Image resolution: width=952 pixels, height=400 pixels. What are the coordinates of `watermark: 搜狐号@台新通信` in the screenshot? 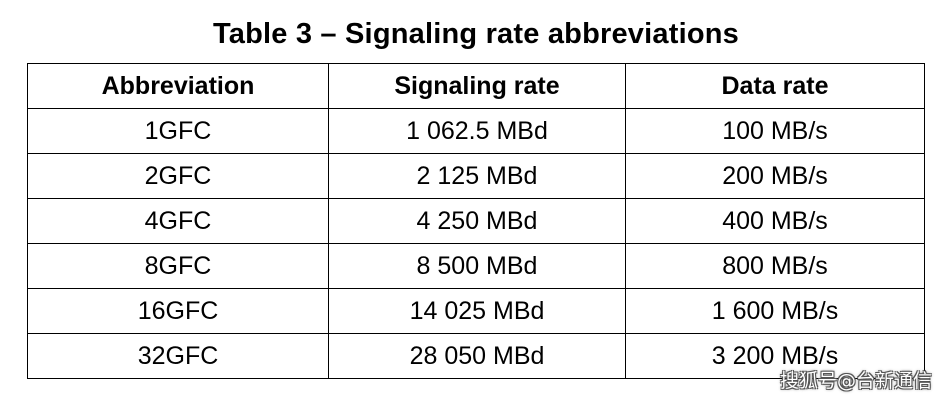 It's located at (855, 381).